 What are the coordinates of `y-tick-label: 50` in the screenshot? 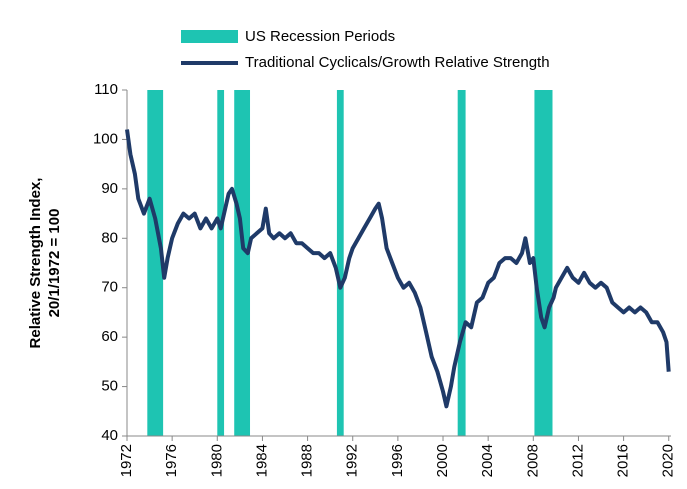 It's located at (109, 386).